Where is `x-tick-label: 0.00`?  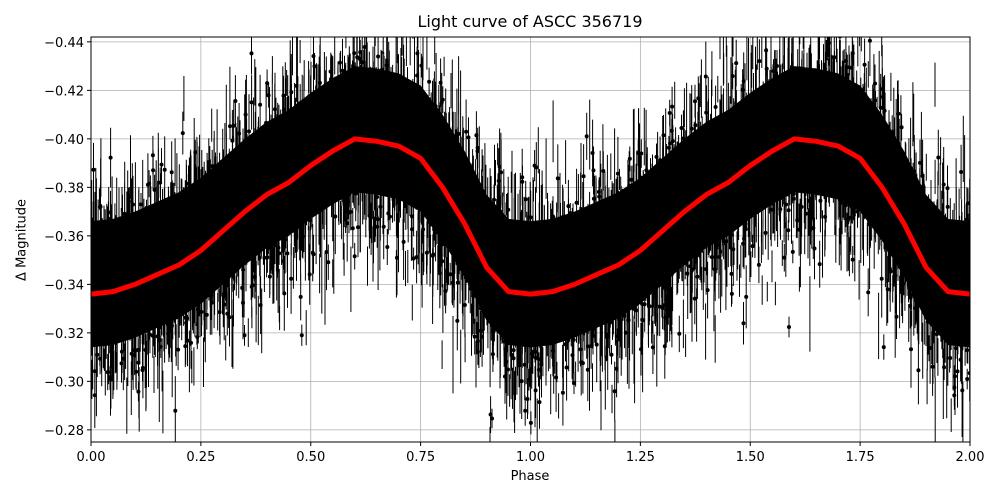 x-tick-label: 0.00 is located at coordinates (91, 457).